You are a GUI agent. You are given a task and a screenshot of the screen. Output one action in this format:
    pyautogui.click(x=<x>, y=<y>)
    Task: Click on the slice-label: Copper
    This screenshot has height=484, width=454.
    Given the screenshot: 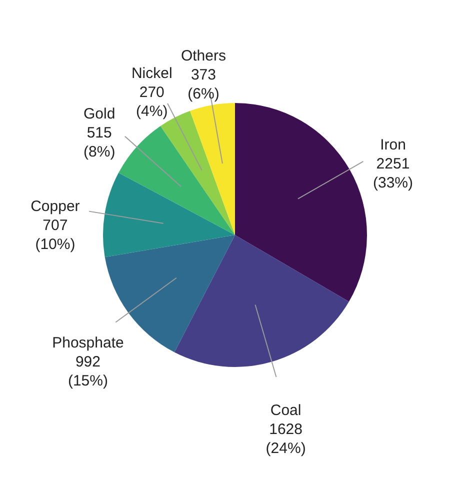 What is the action you would take?
    pyautogui.click(x=55, y=206)
    